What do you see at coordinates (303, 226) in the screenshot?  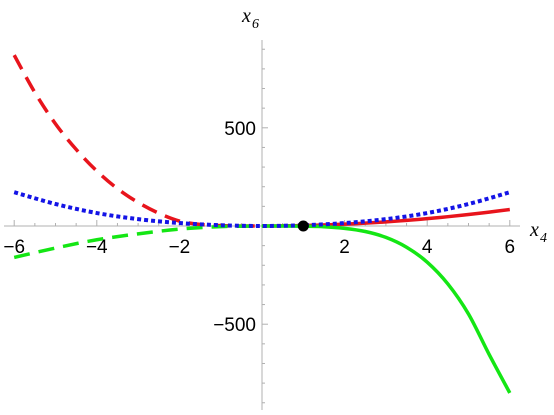 I see `marker-point` at bounding box center [303, 226].